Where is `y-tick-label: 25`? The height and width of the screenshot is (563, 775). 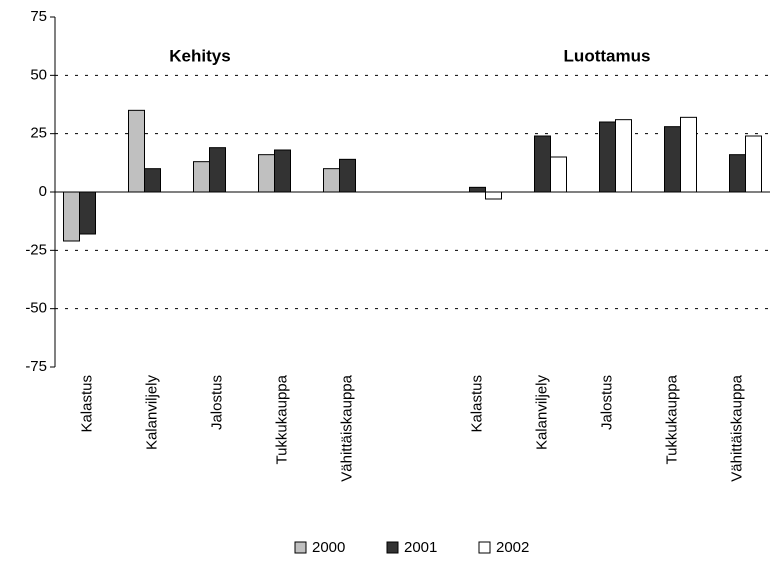 y-tick-label: 25 is located at coordinates (38, 133).